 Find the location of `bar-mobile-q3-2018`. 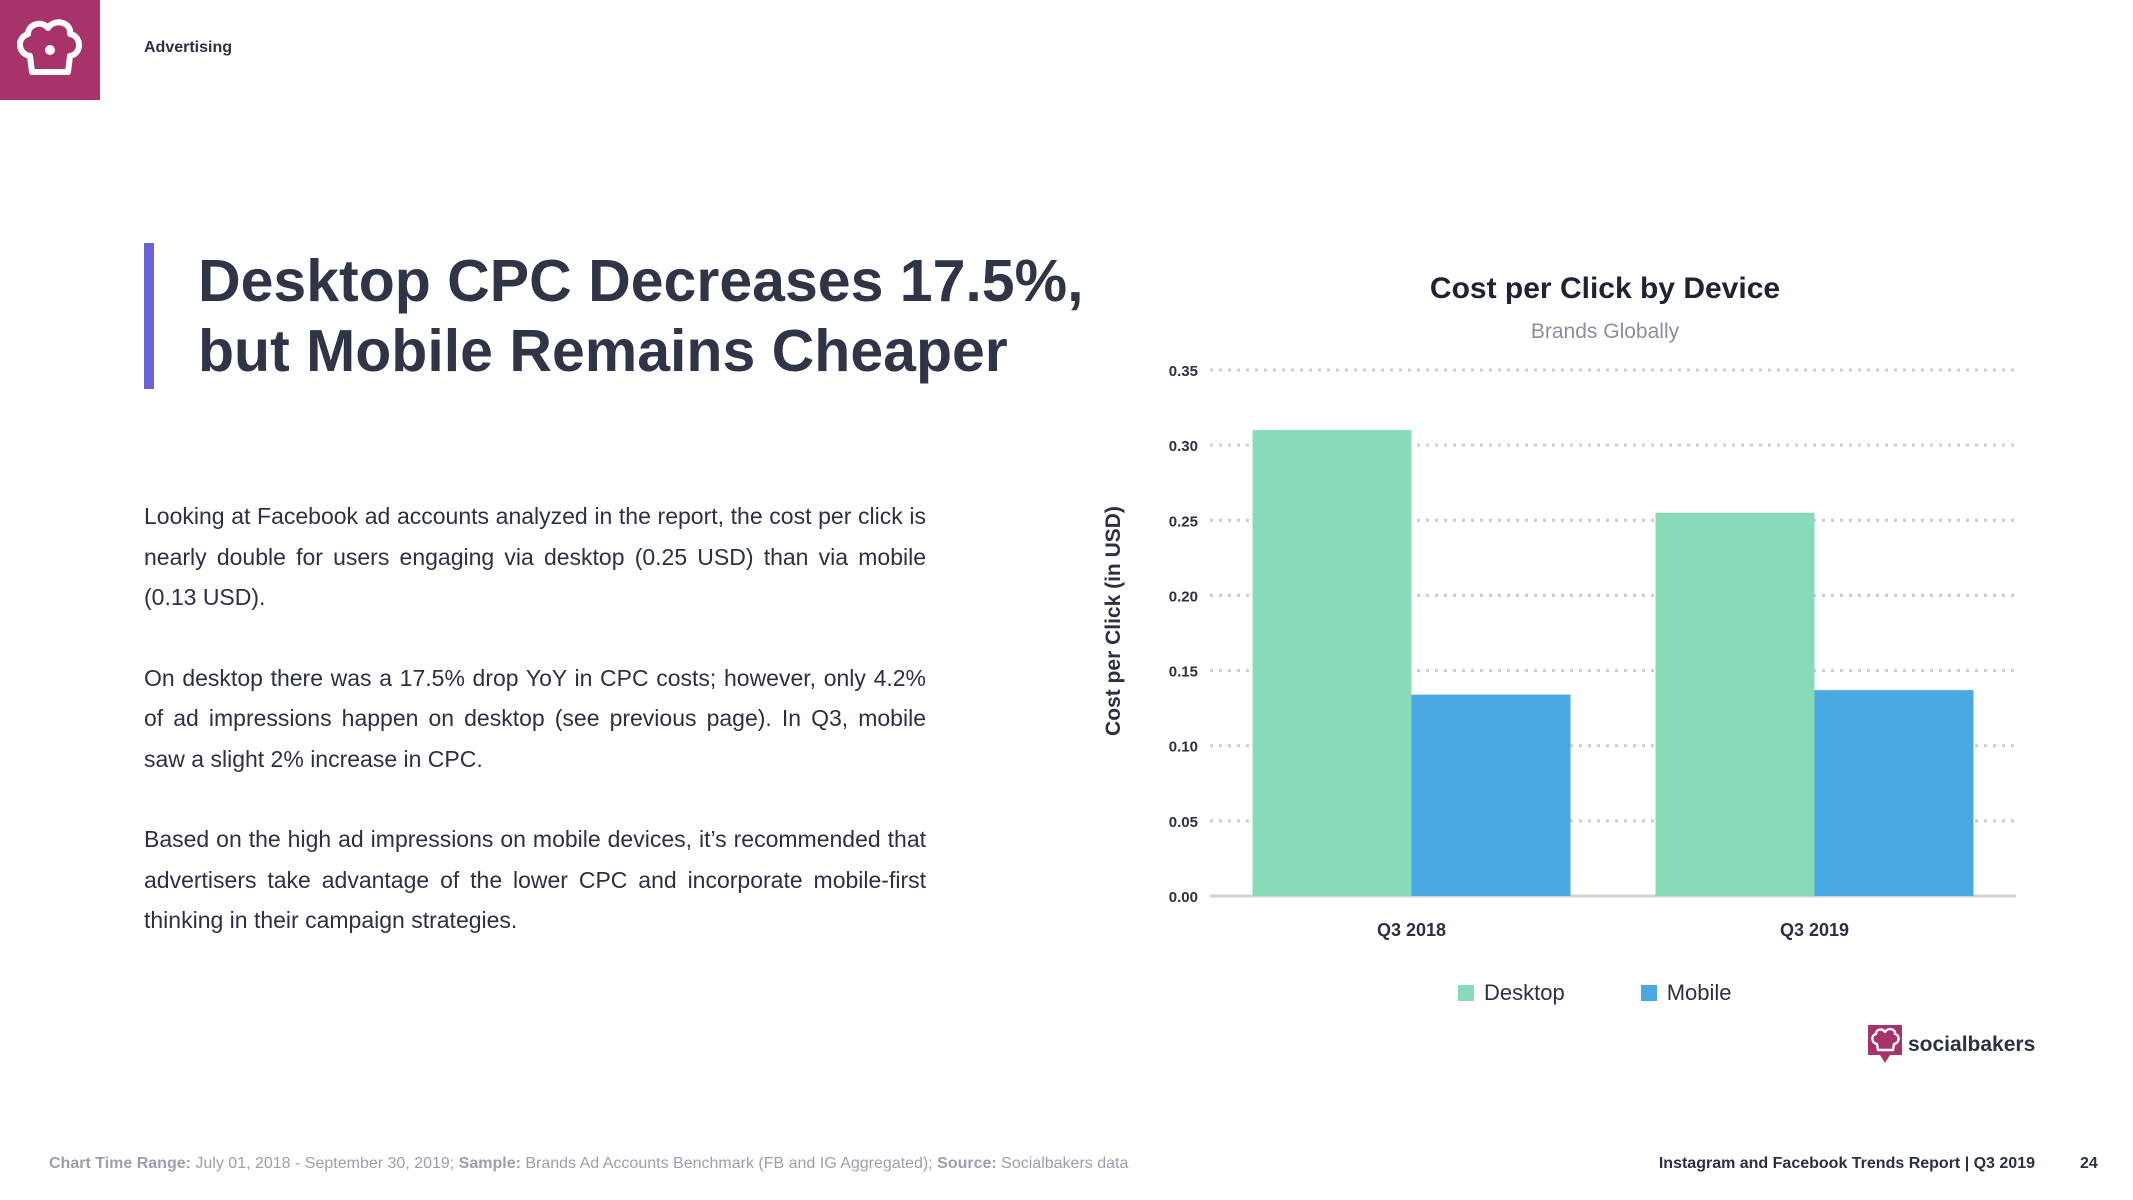

bar-mobile-q3-2018 is located at coordinates (1491, 795).